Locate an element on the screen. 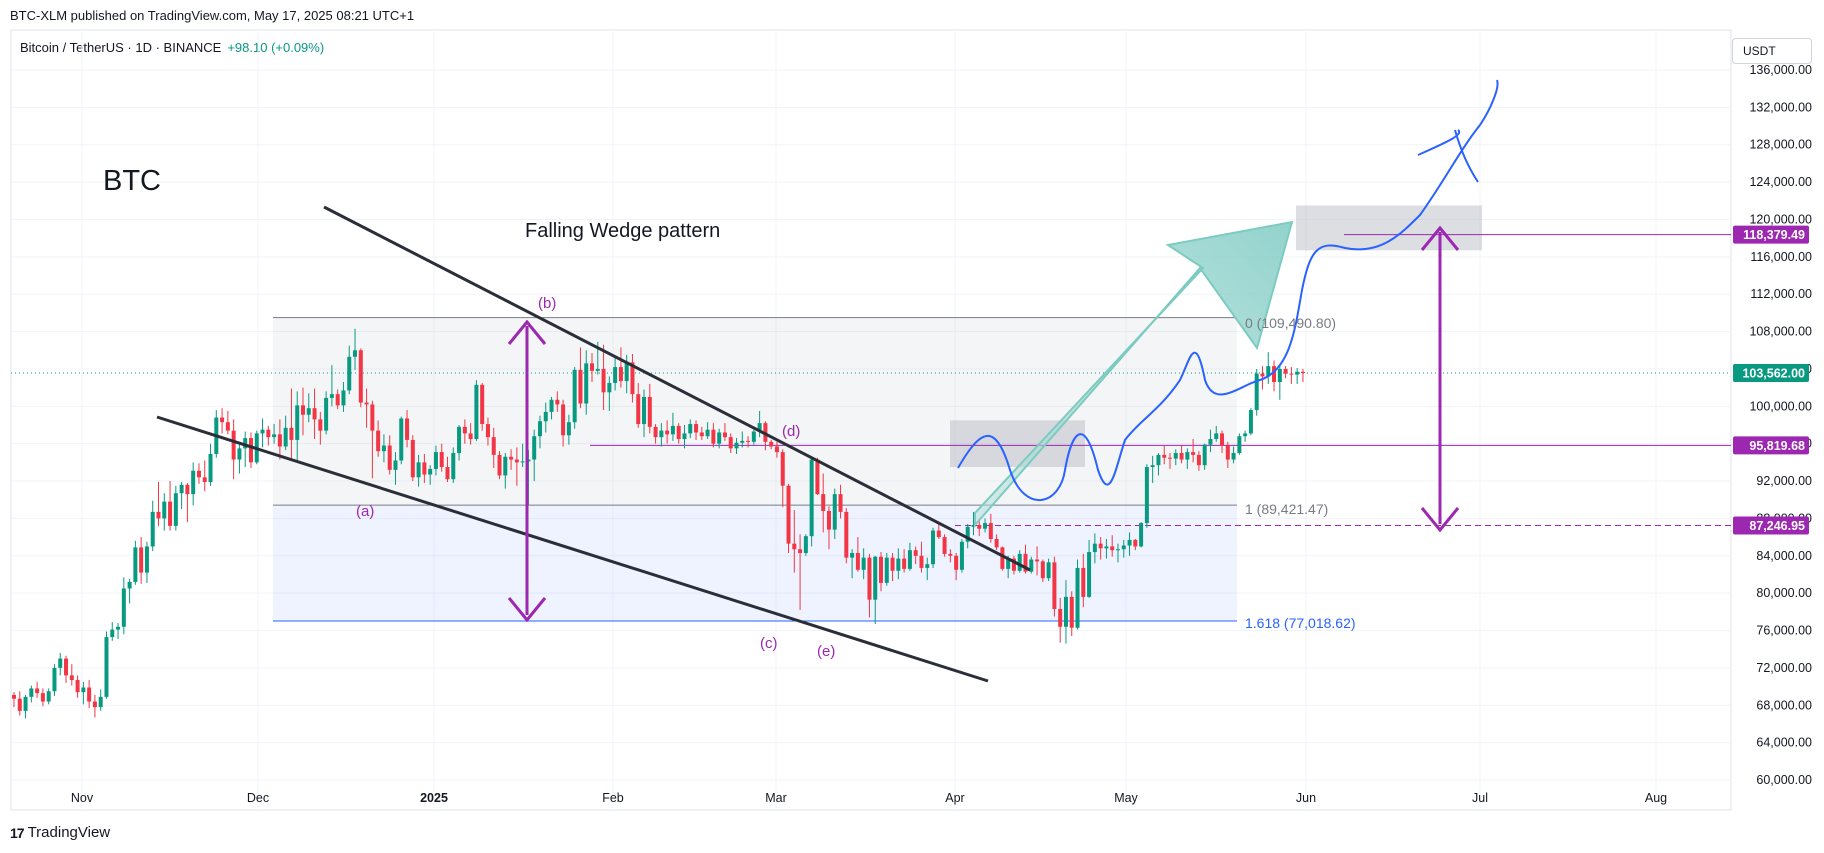 The image size is (1824, 853). y-tick-label: 100,000.00 is located at coordinates (1780, 406).